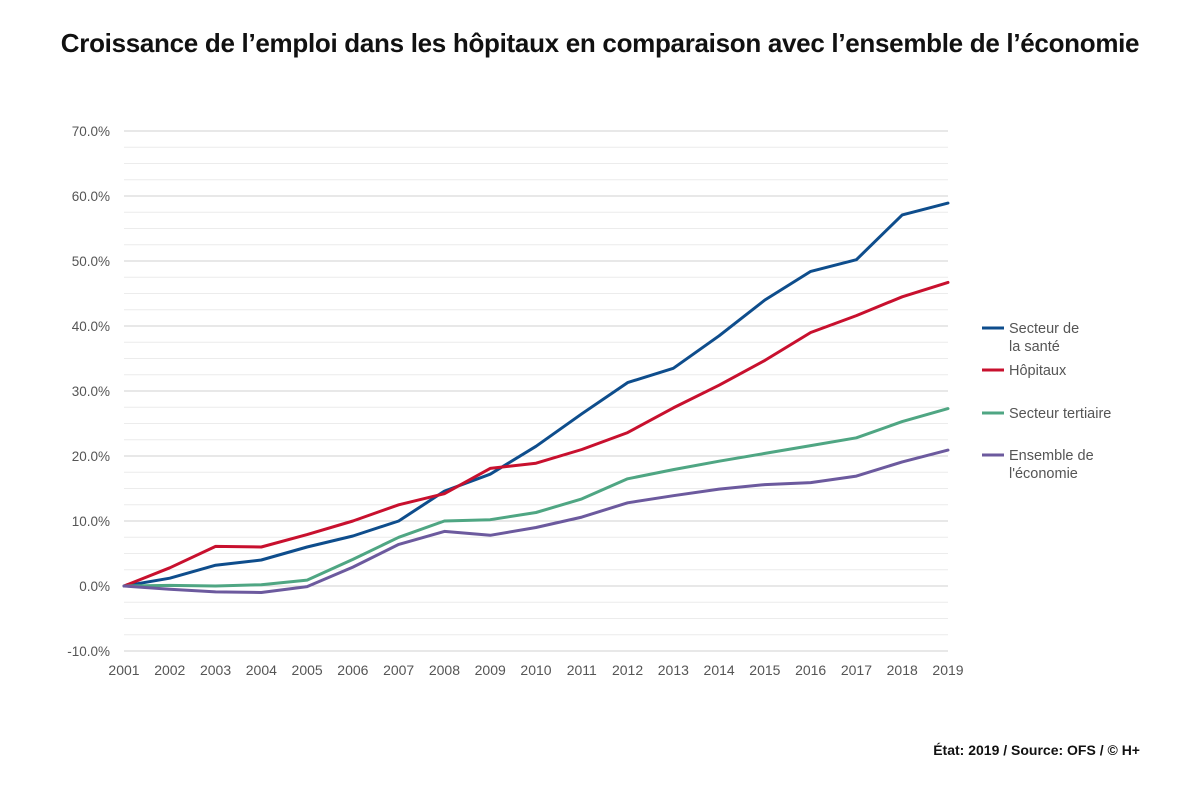 The width and height of the screenshot is (1200, 796). I want to click on x-tick-label: 2002, so click(169, 670).